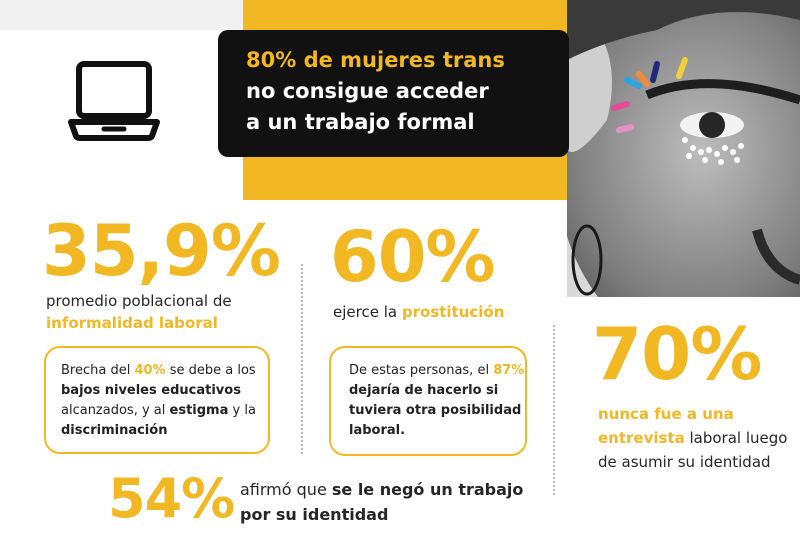 The width and height of the screenshot is (800, 535). I want to click on stat-prostitution-text-plain: ejerce la, so click(367, 312).